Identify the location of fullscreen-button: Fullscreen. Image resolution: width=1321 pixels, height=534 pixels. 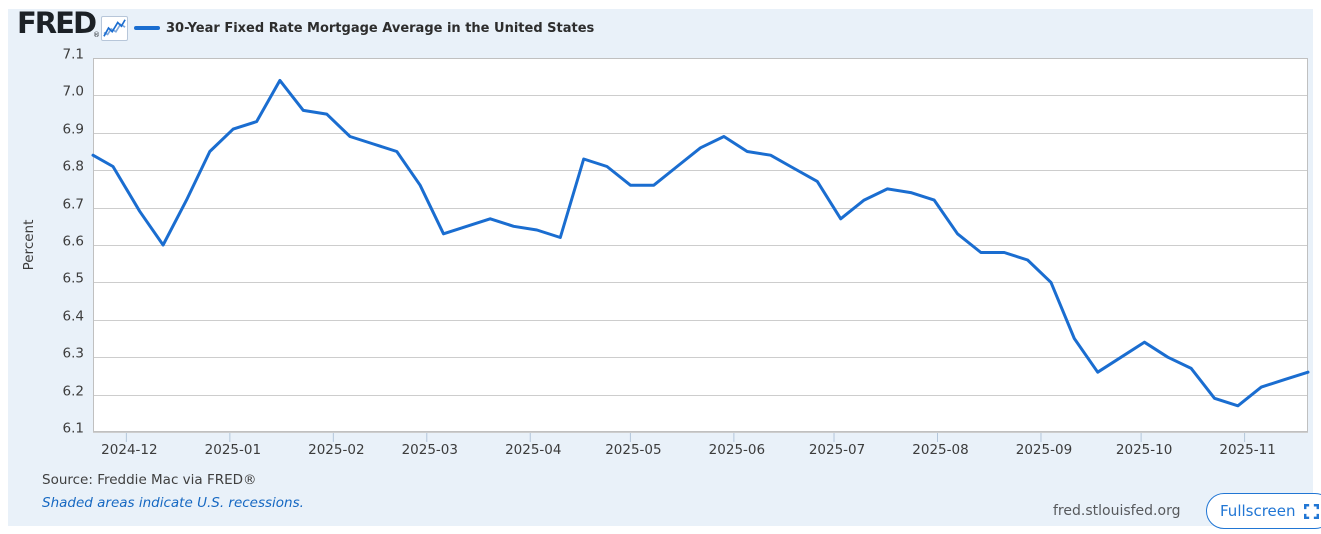
(1263, 511).